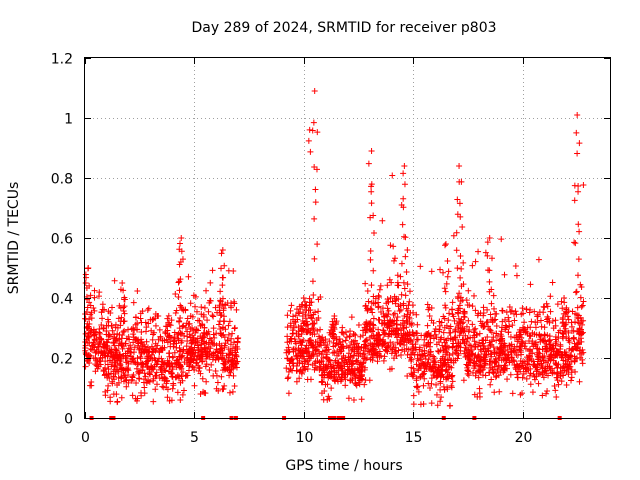  Describe the element at coordinates (62, 60) in the screenshot. I see `y-tick-label: 1.2` at that location.